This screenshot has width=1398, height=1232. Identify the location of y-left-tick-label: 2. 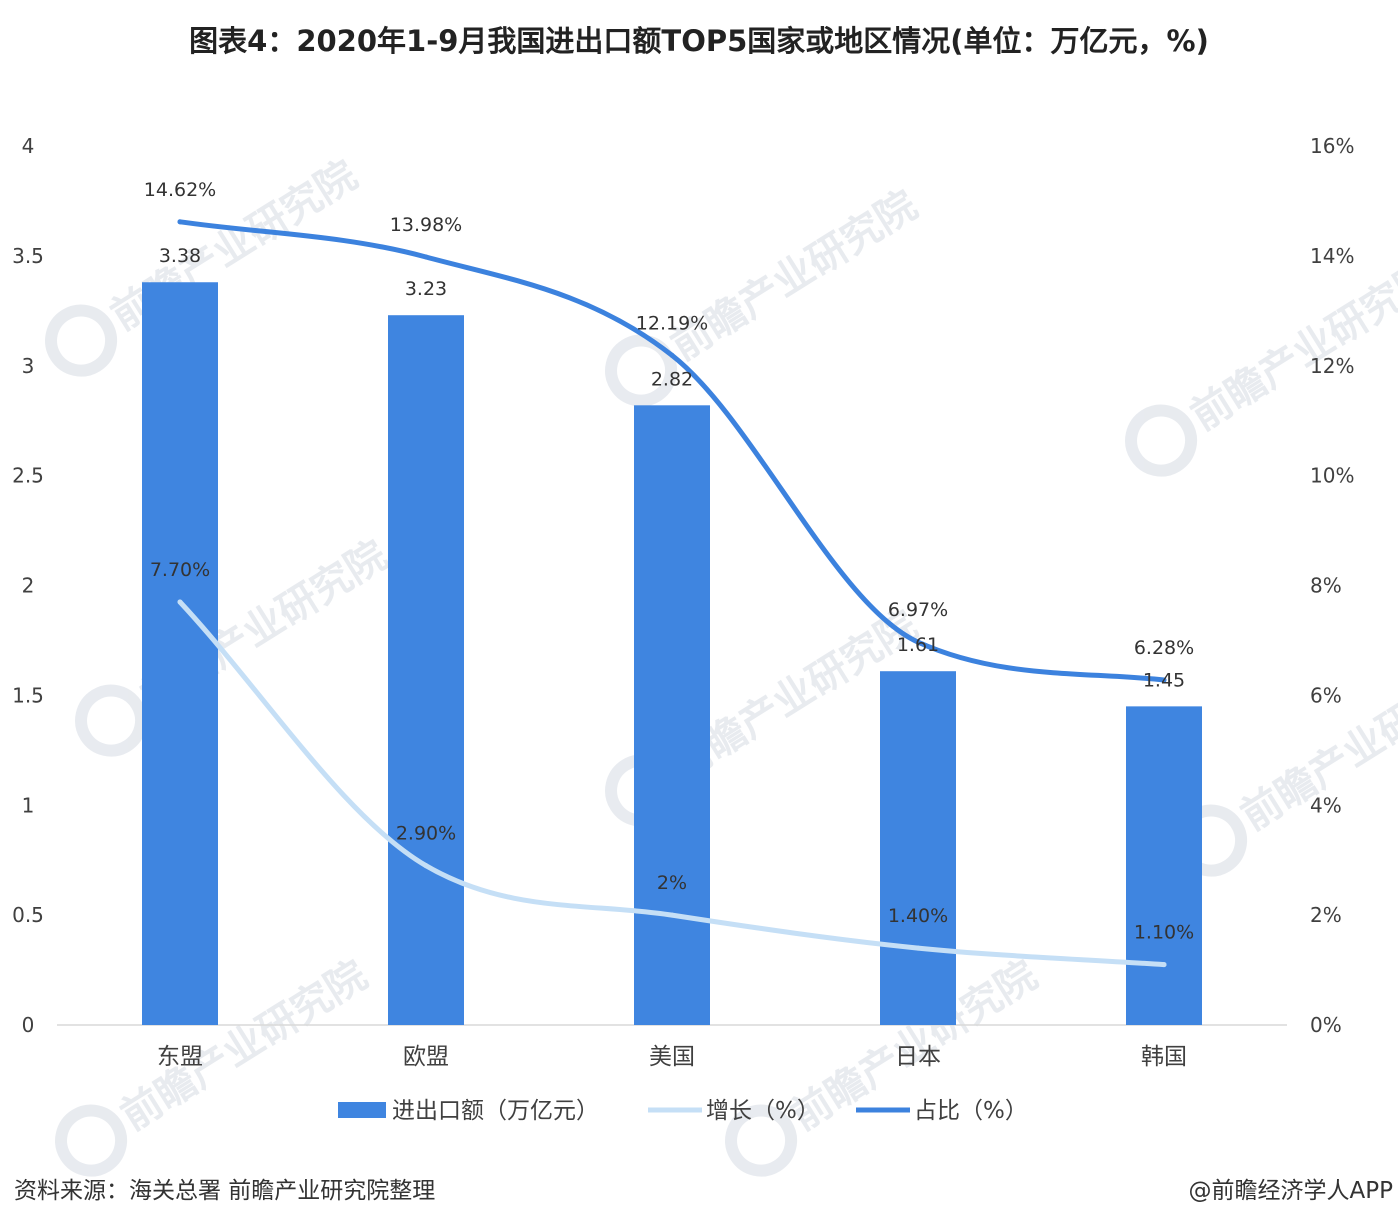
(28, 586).